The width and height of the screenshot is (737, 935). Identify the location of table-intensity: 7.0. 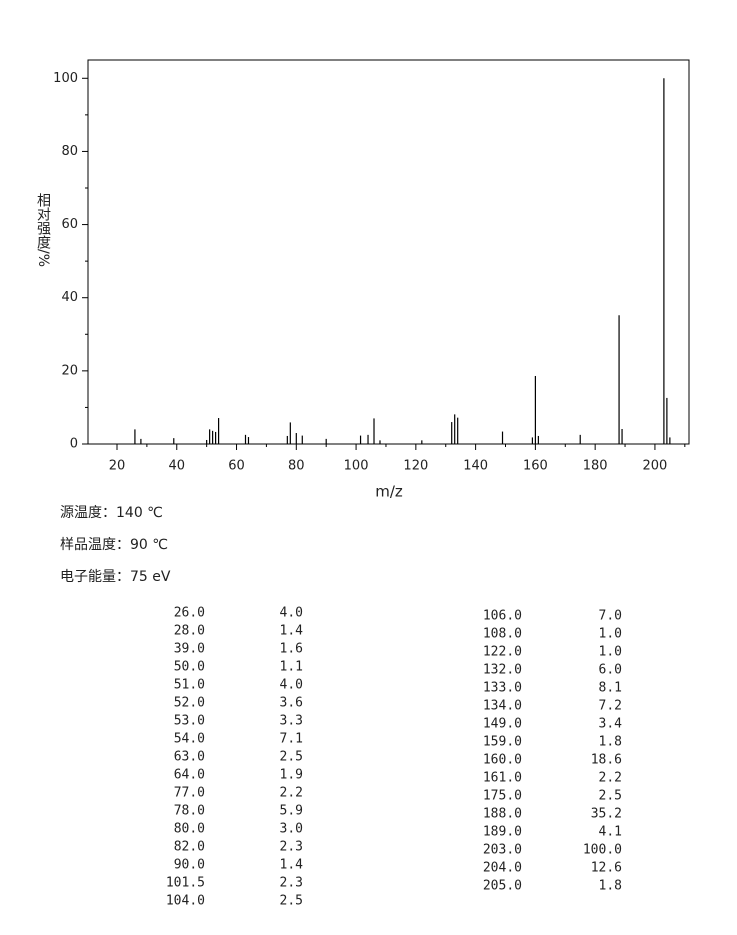
(610, 616).